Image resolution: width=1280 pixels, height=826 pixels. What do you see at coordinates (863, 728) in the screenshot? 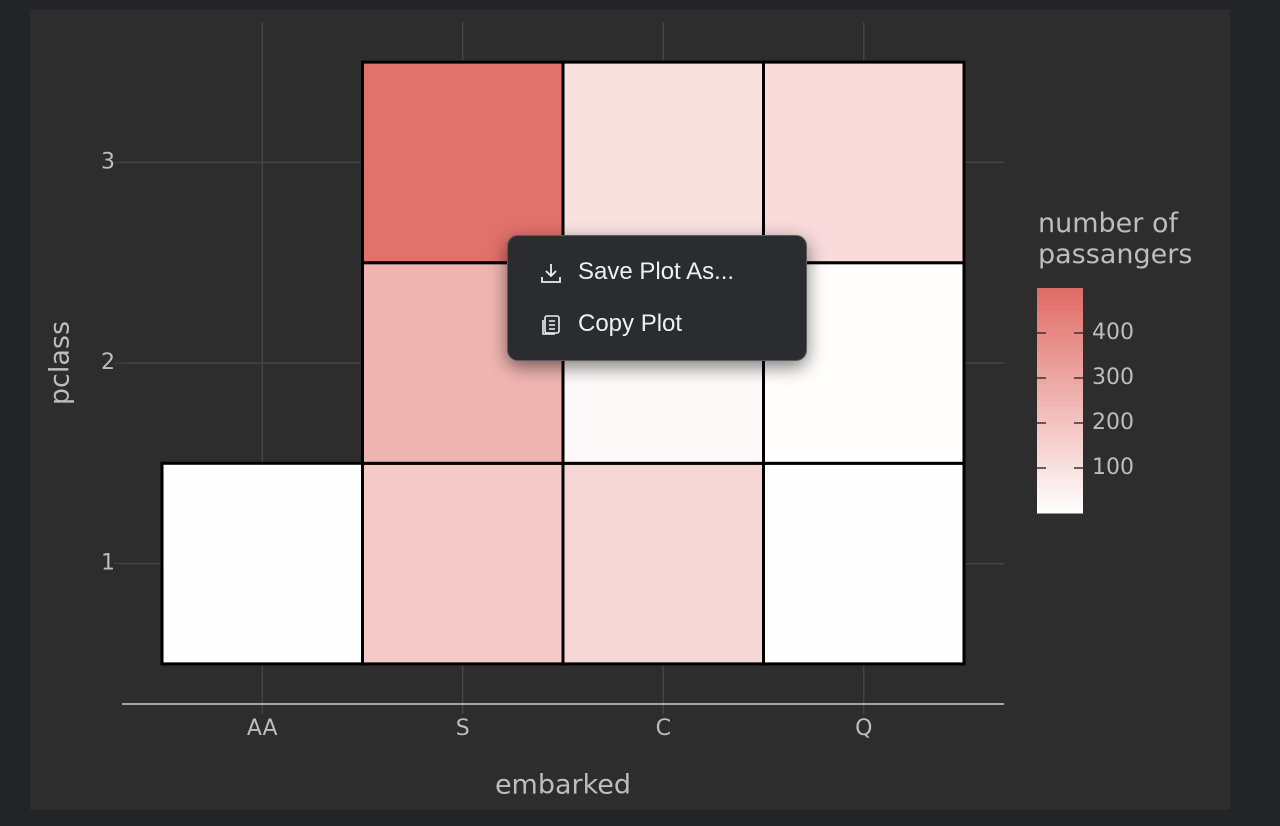
I see `x-tick-label: Q` at bounding box center [863, 728].